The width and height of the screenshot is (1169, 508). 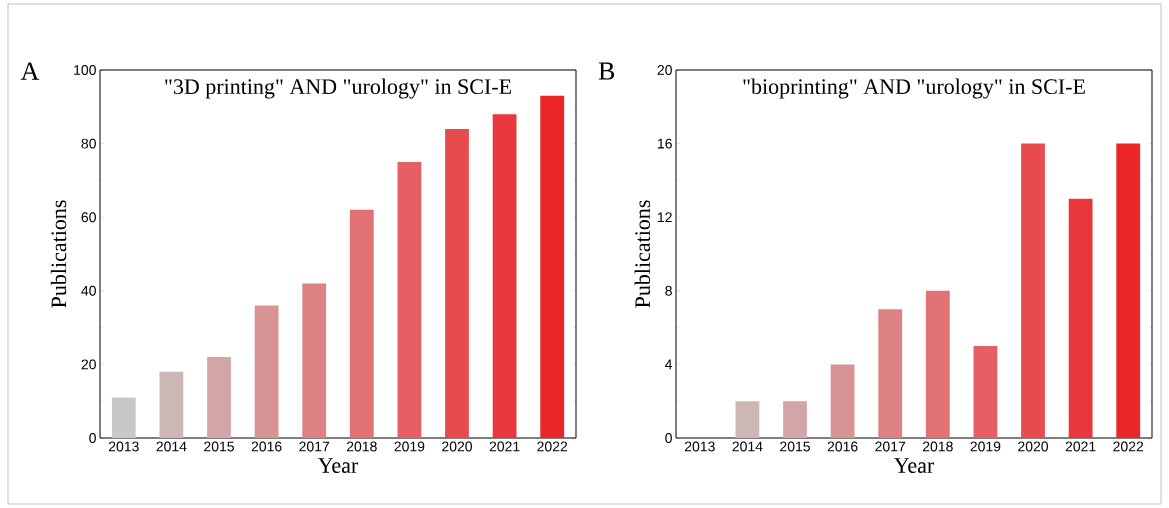 What do you see at coordinates (88, 217) in the screenshot?
I see `y-tick-label: 60` at bounding box center [88, 217].